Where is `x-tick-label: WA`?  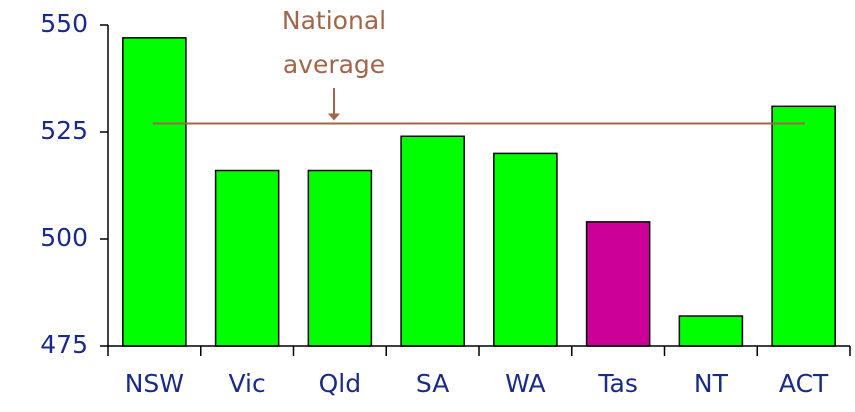 x-tick-label: WA is located at coordinates (525, 383).